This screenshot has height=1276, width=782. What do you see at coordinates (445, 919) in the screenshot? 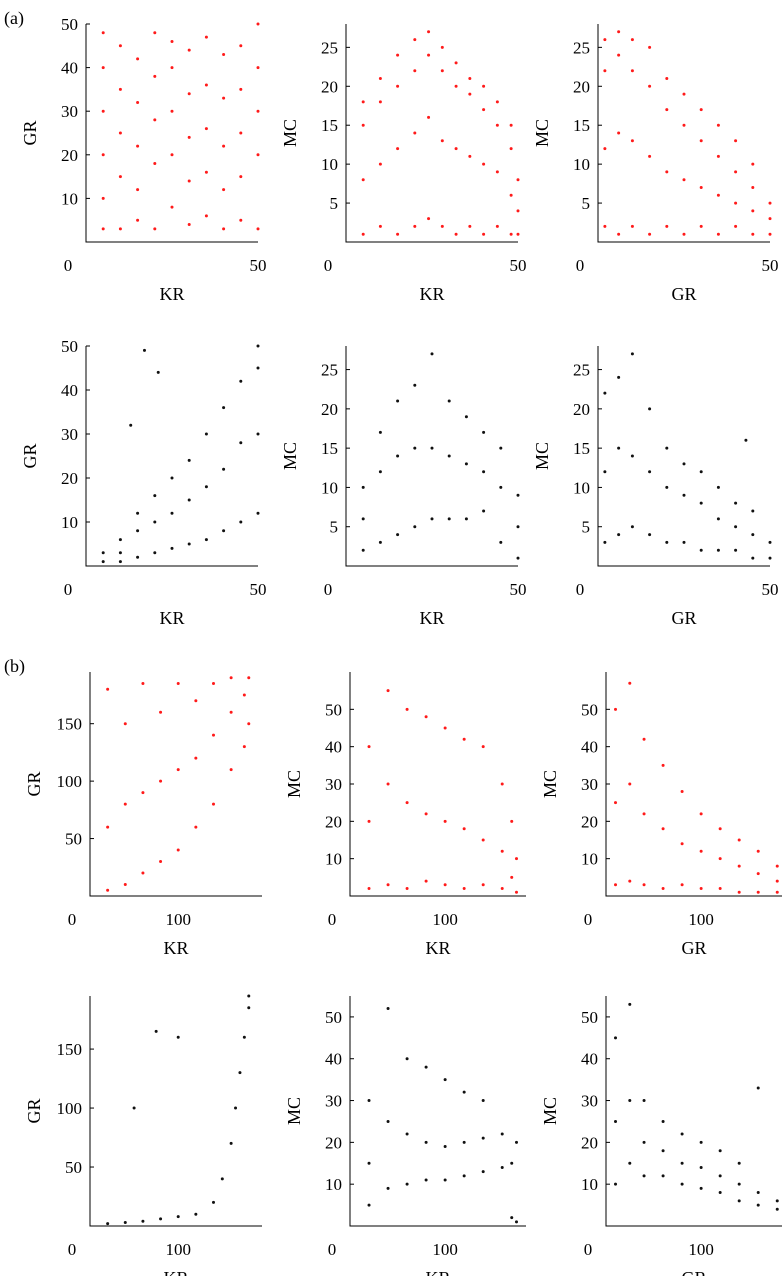
I see `x-tick-label: 100` at bounding box center [445, 919].